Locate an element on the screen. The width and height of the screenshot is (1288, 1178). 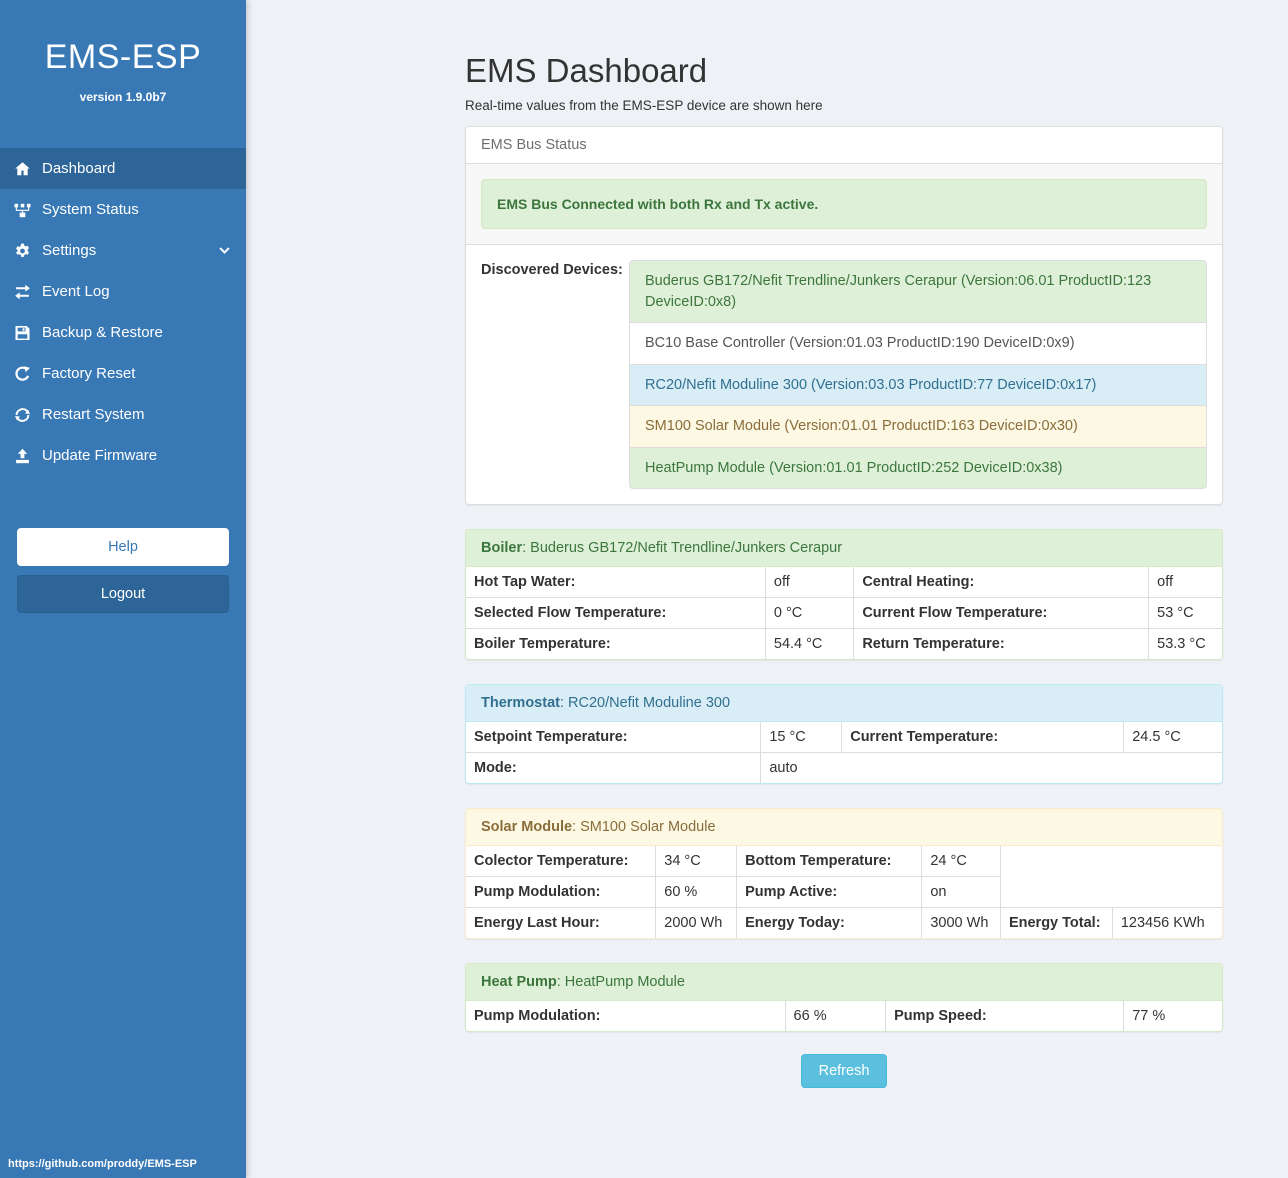
cell-label: Central Heating: is located at coordinates (1001, 583).